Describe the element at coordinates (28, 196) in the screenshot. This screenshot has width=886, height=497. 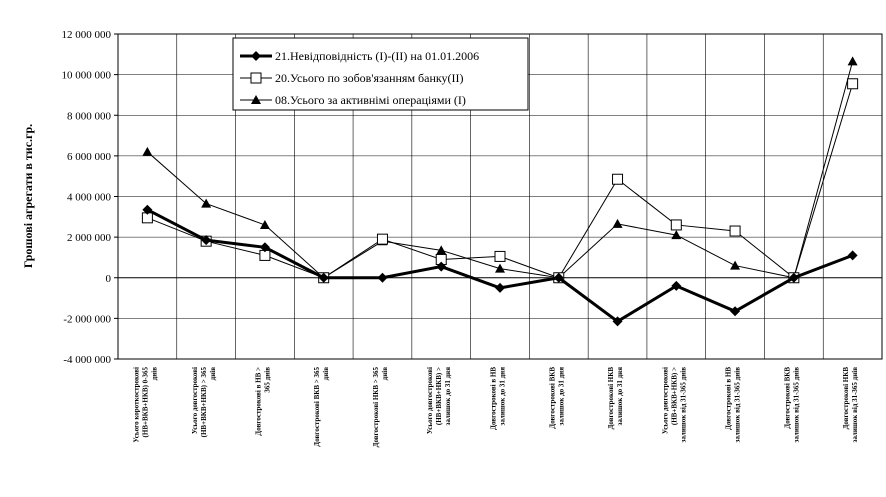
I see `y-axis-label: Грошові агрегати в тис.гр.` at that location.